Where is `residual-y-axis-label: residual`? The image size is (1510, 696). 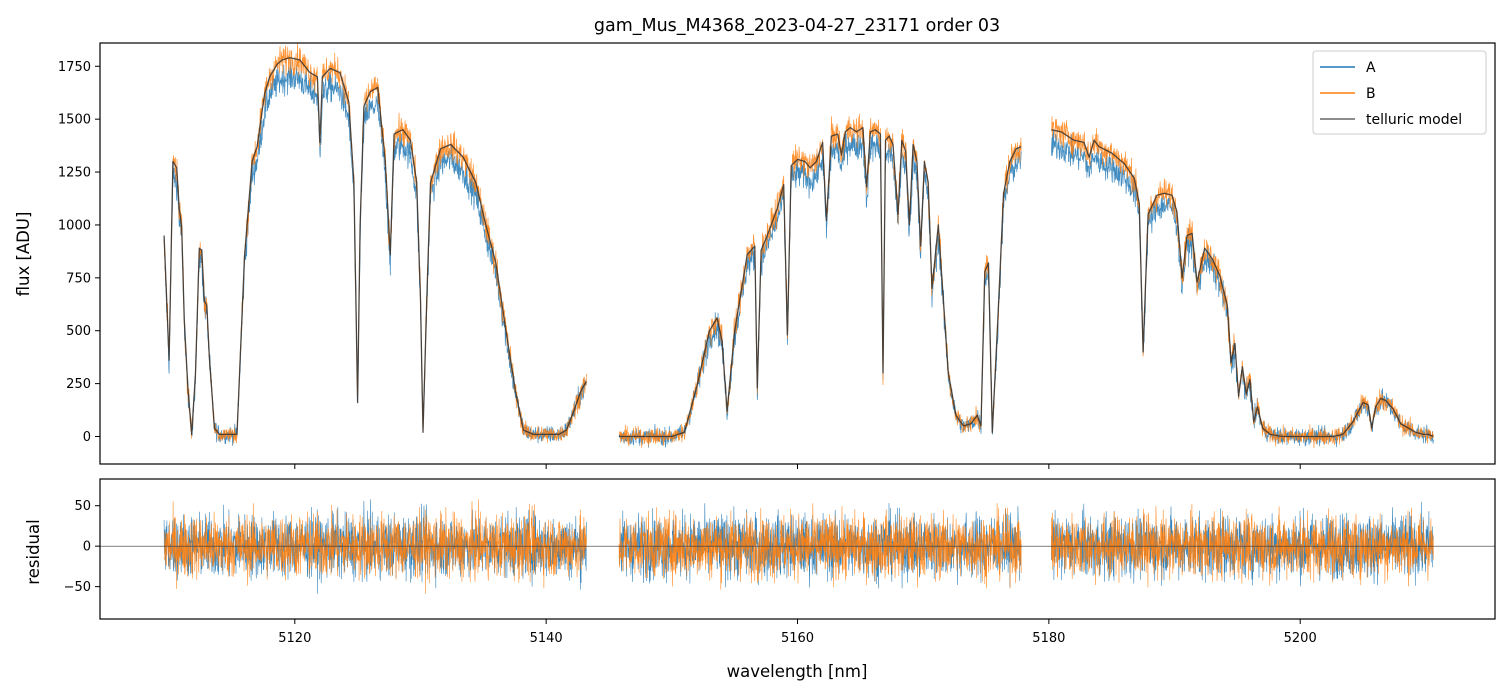
residual-y-axis-label: residual is located at coordinates (33, 551).